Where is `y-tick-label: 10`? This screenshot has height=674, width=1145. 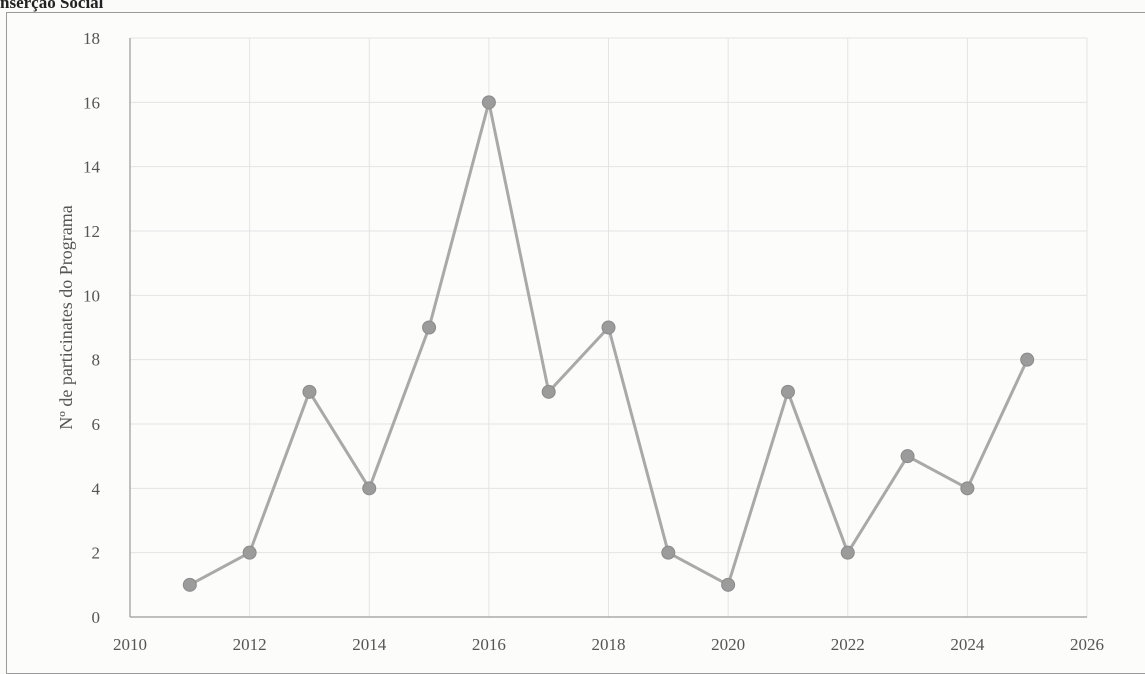
y-tick-label: 10 is located at coordinates (91, 295).